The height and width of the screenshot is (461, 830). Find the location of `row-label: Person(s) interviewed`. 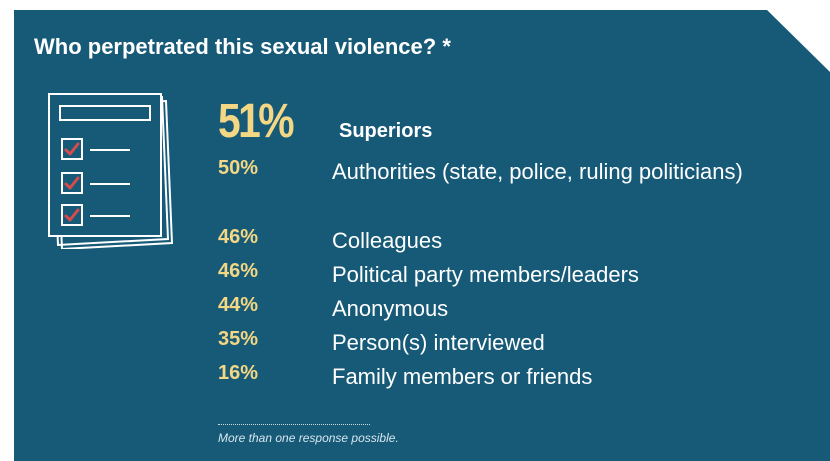

row-label: Person(s) interviewed is located at coordinates (438, 342).